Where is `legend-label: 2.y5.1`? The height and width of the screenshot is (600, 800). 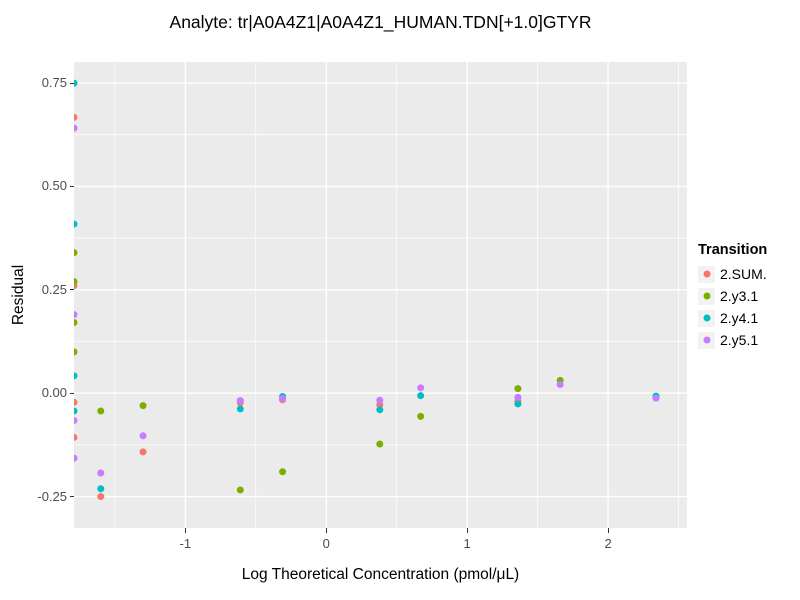 legend-label: 2.y5.1 is located at coordinates (739, 340).